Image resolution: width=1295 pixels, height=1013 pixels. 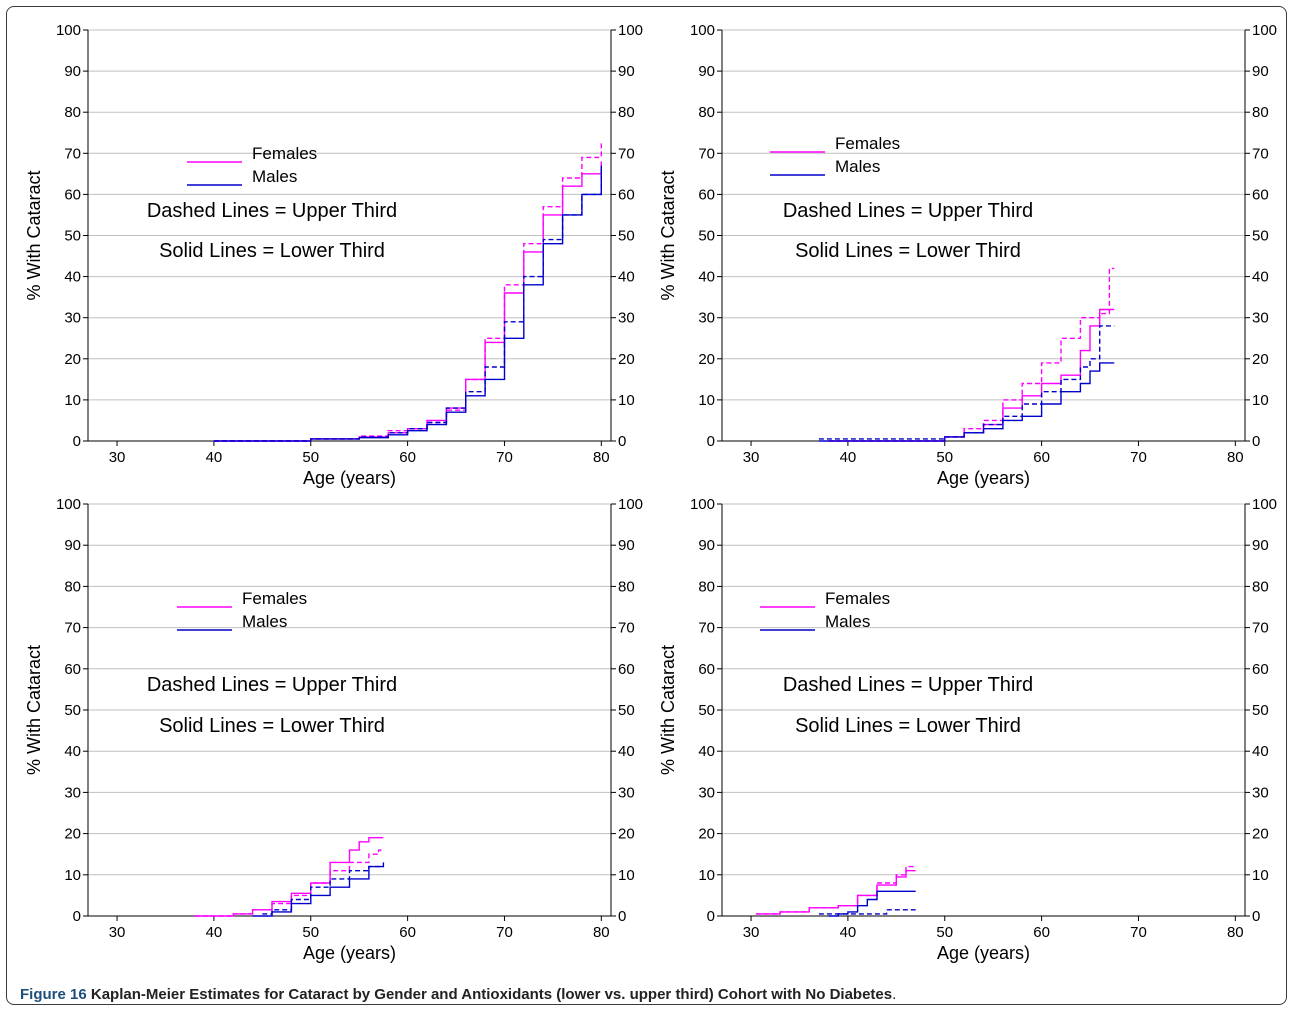 I want to click on y-tick-label-left: 70, so click(x=72, y=628).